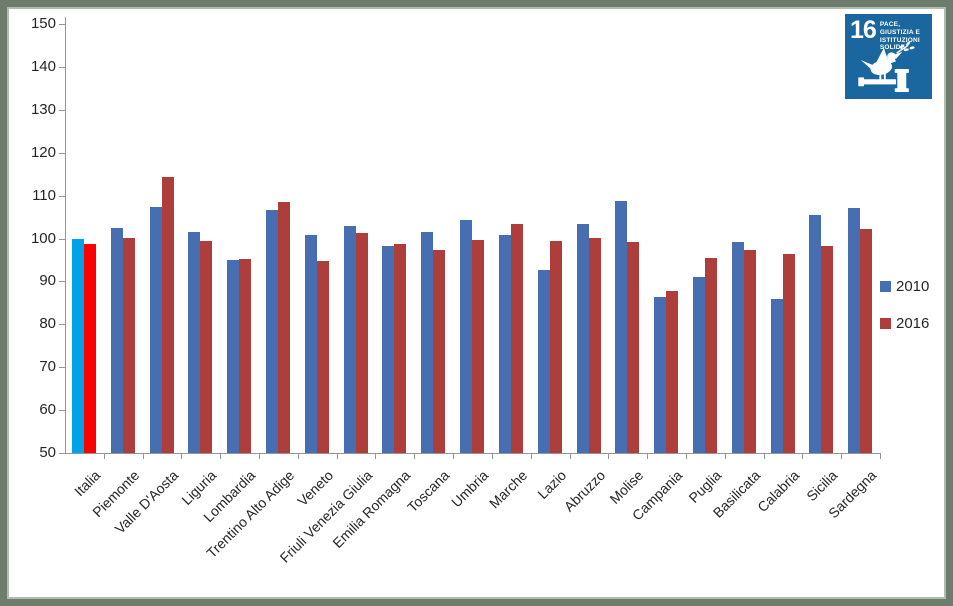  I want to click on dove-on-gavel-icon, so click(886, 67).